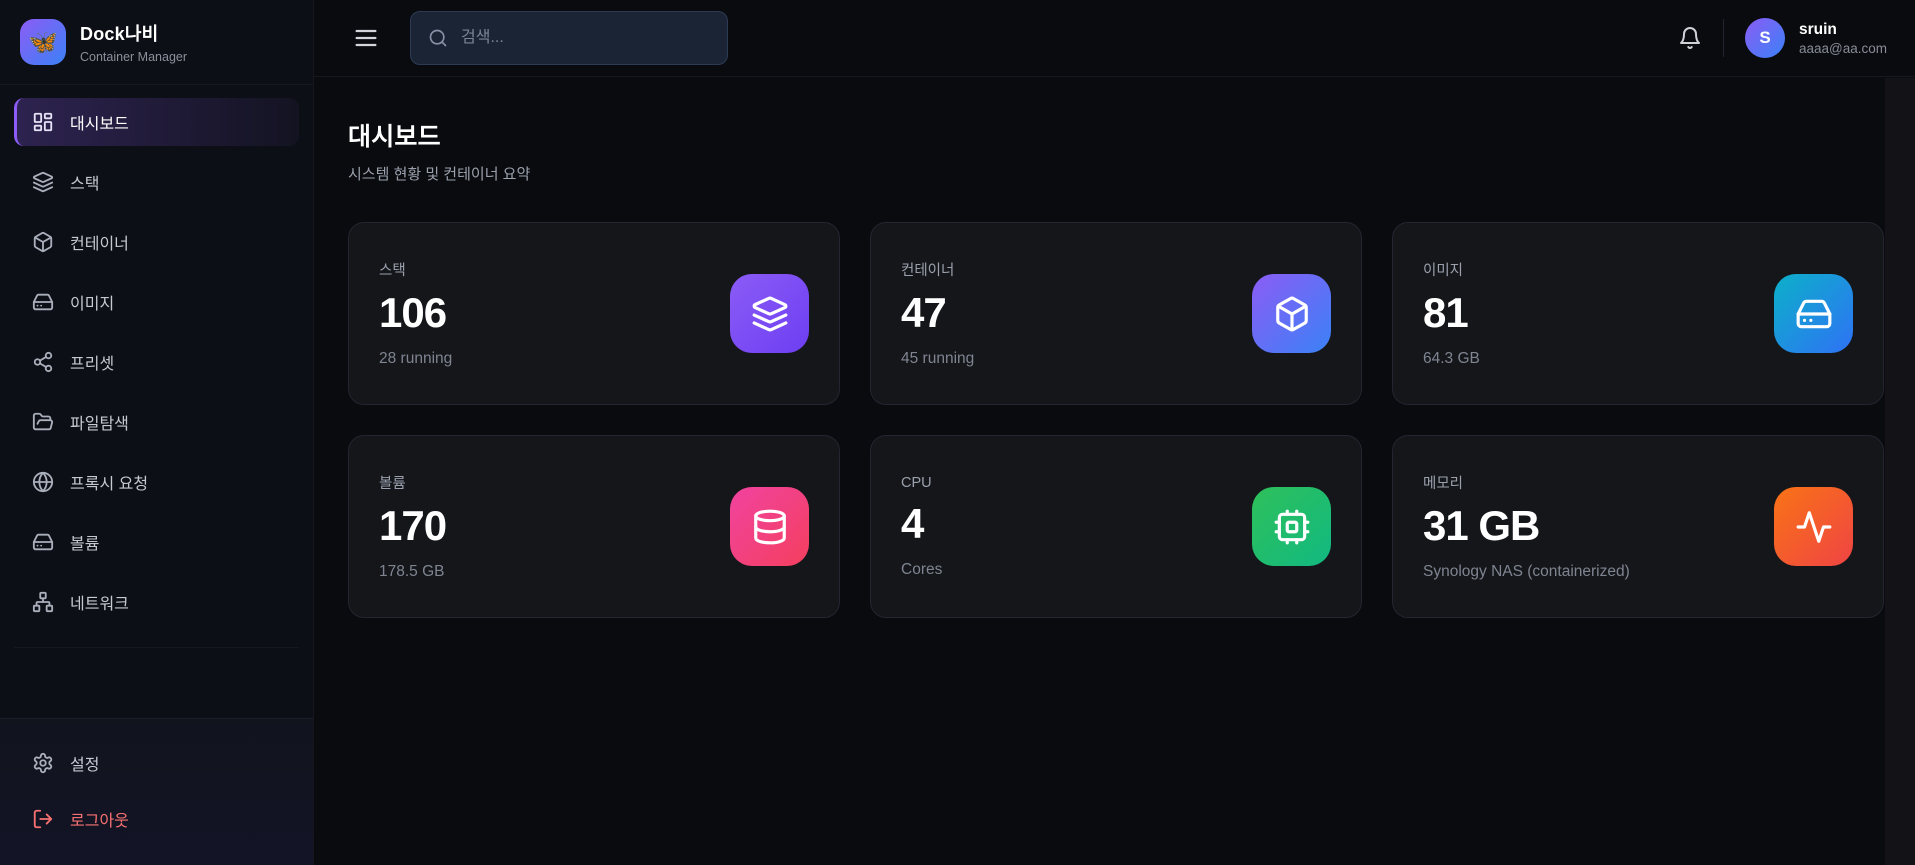 This screenshot has height=865, width=1915. I want to click on sidebar-divider, so click(156, 647).